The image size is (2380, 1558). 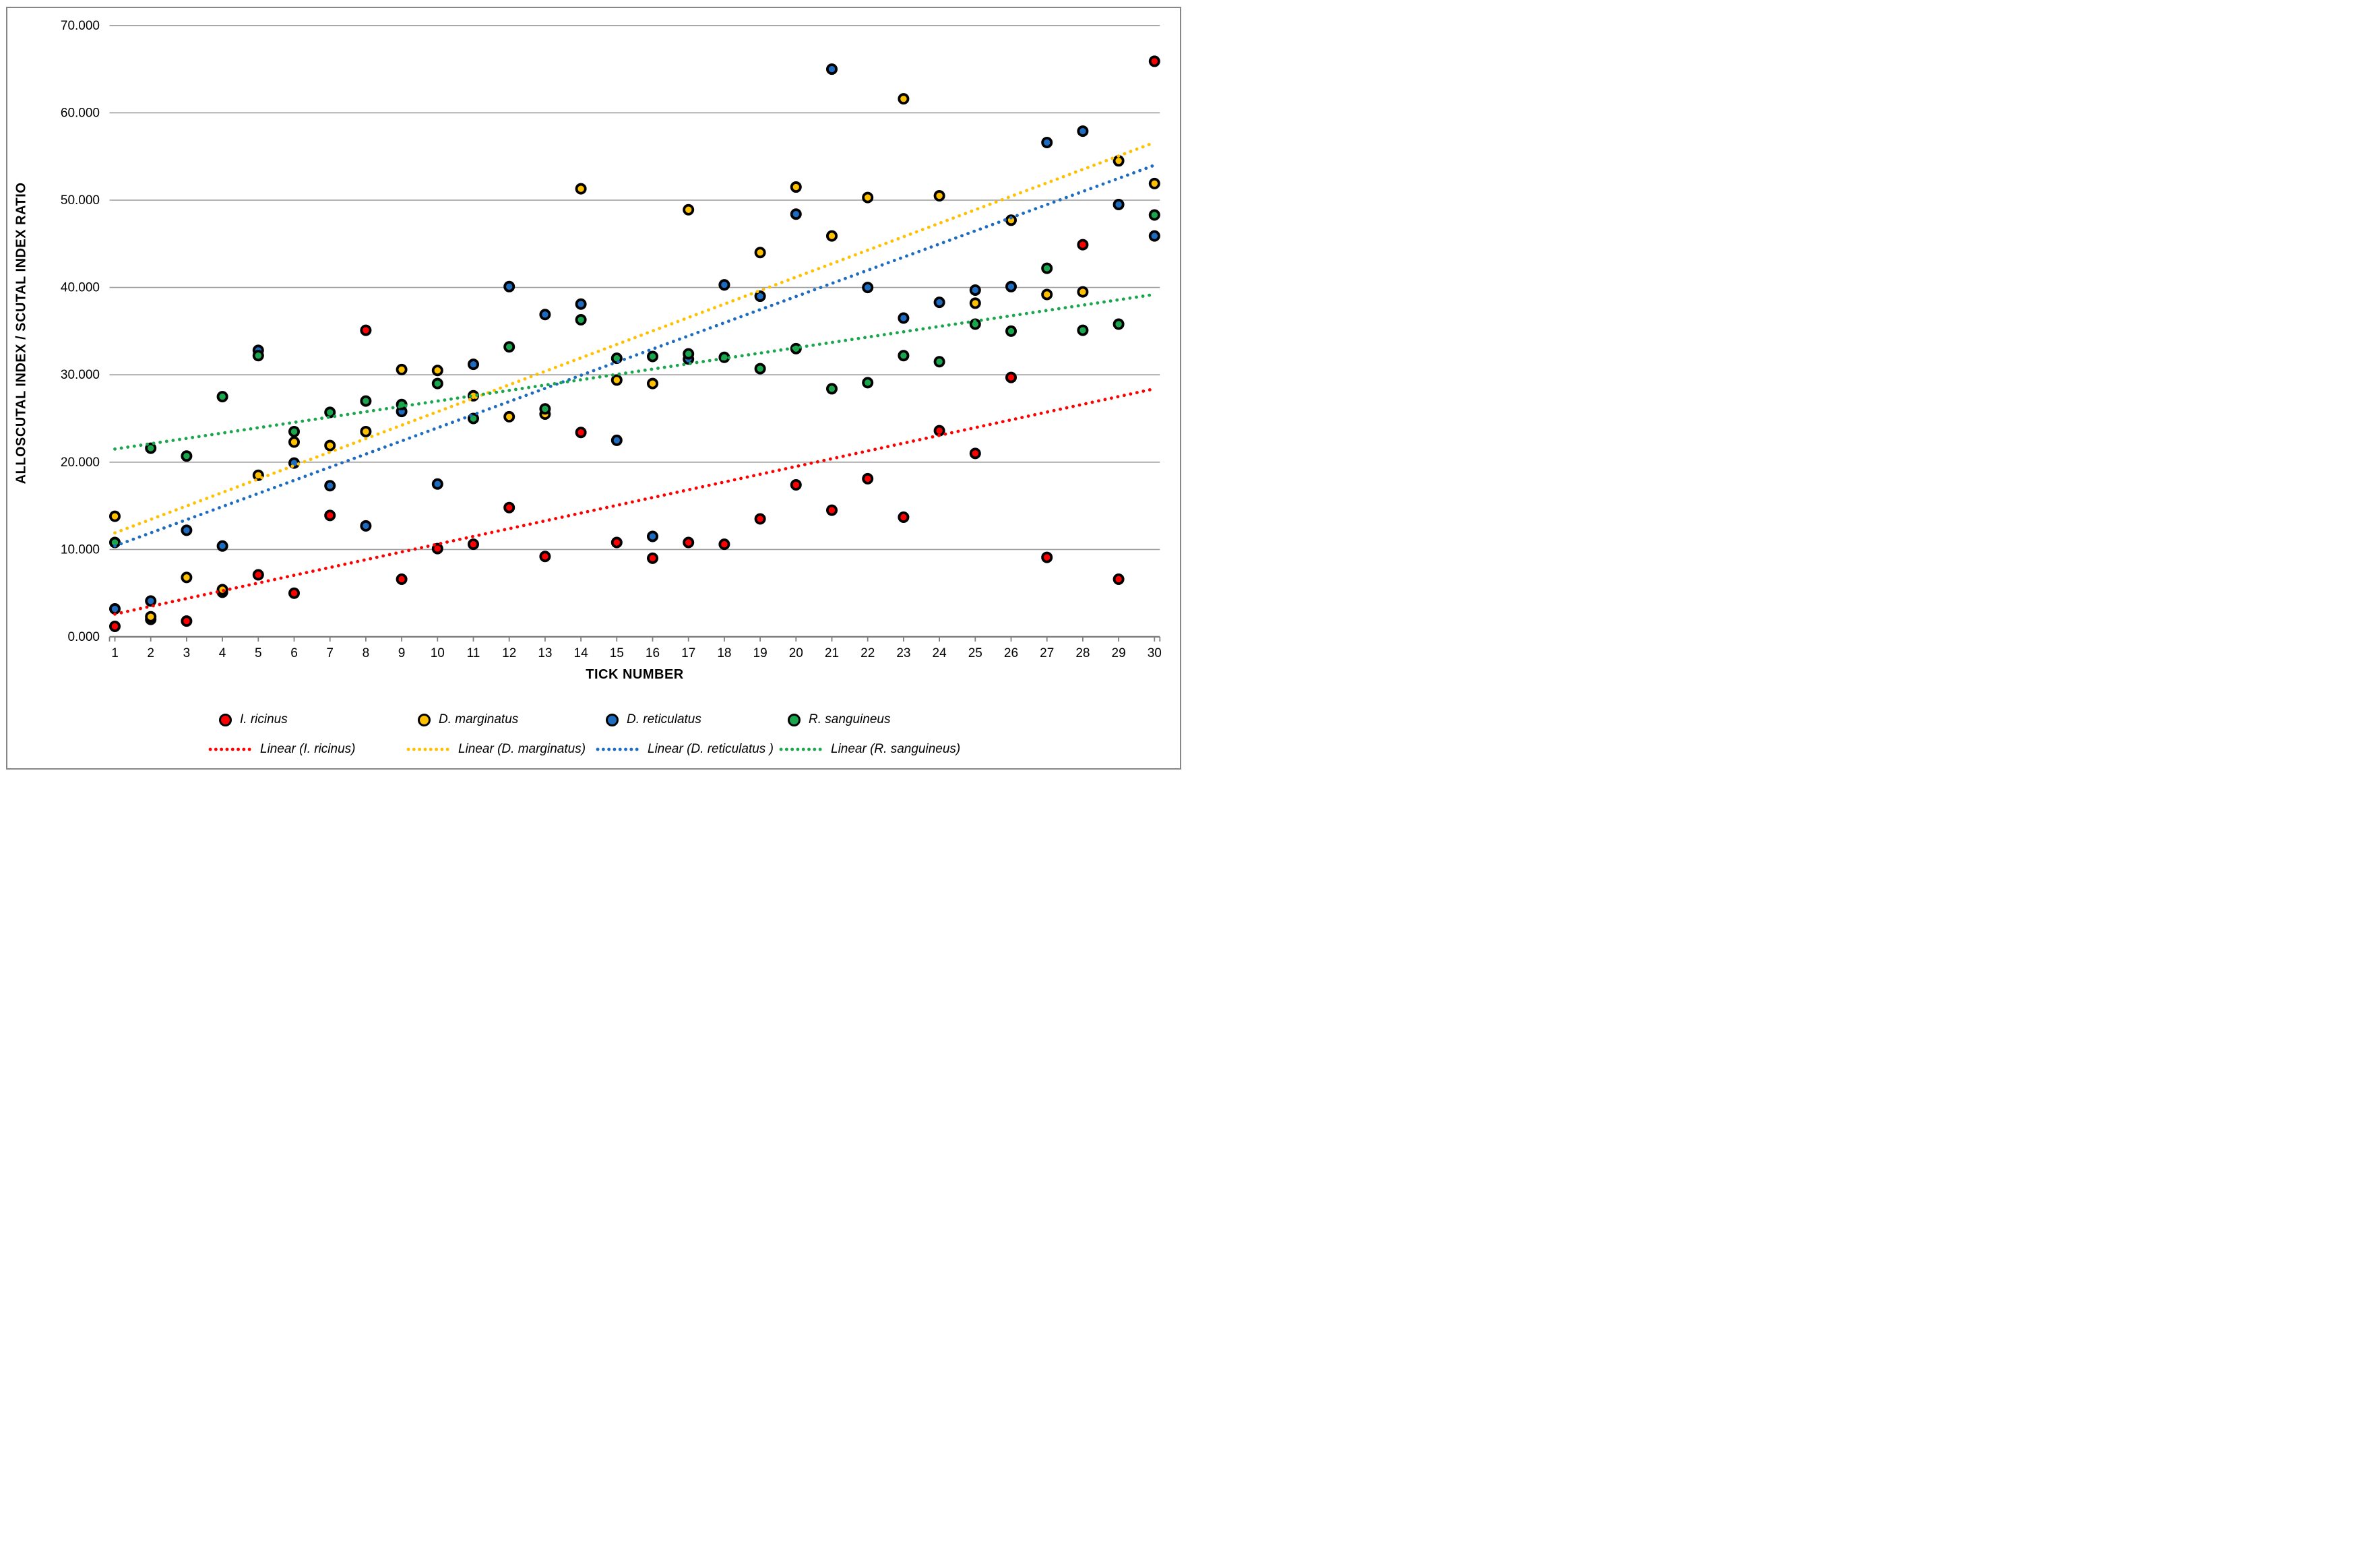 I want to click on x-tick-label: 21, so click(x=832, y=653).